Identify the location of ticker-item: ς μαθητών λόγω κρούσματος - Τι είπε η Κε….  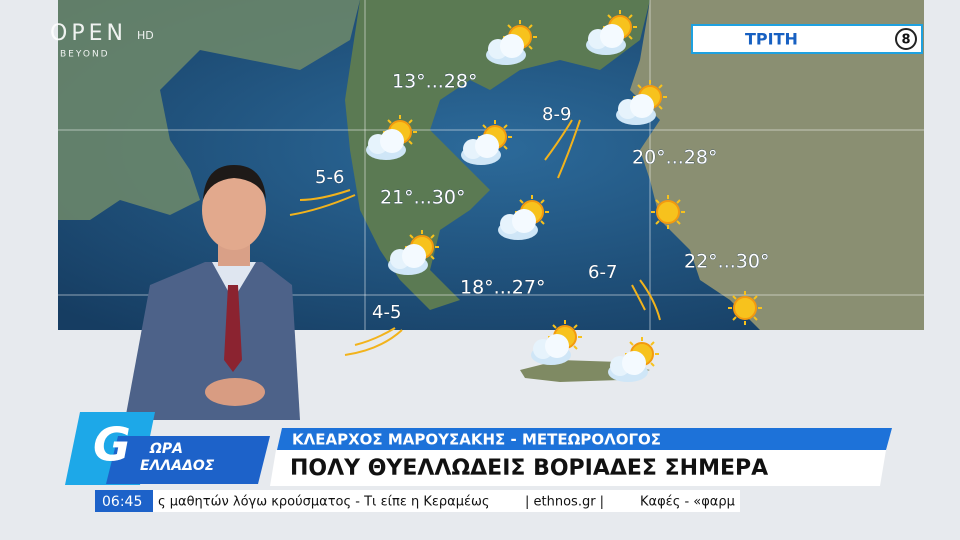
(324, 502).